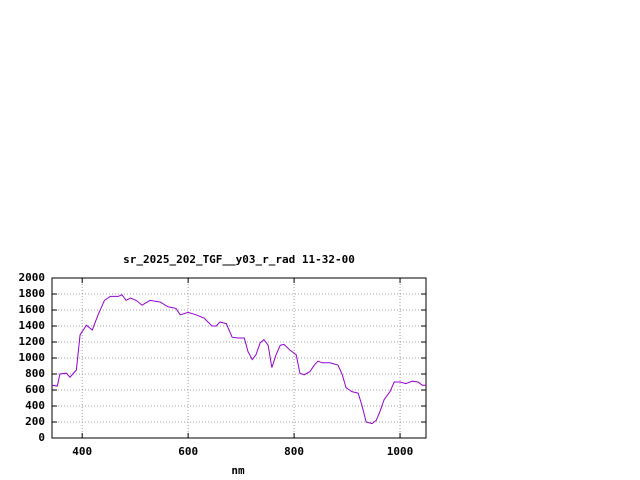 This screenshot has width=640, height=480. I want to click on y-tick-label: 600, so click(35, 389).